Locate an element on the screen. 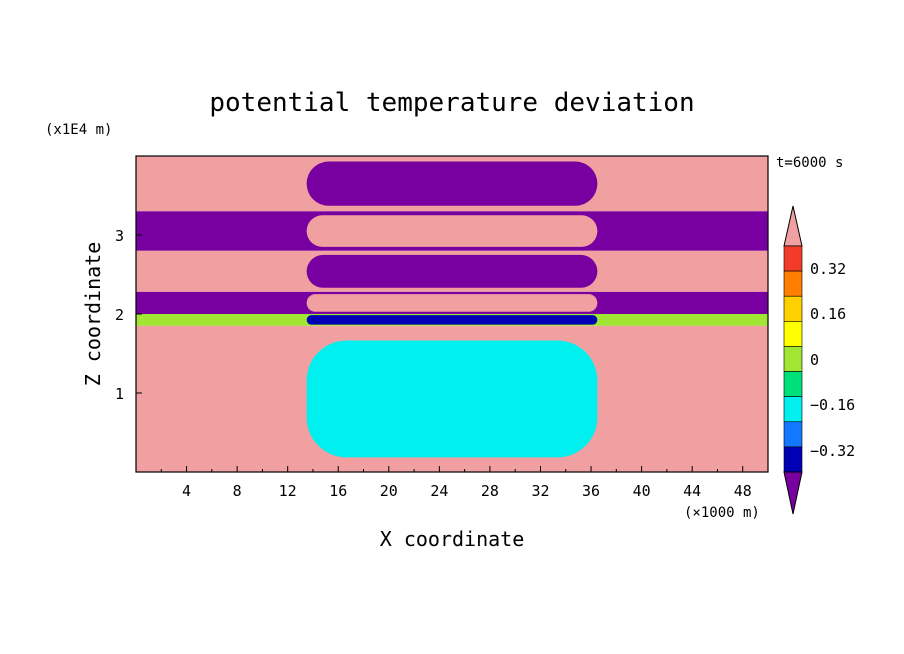 The image size is (904, 654). time-label: t=6000 s is located at coordinates (809, 163).